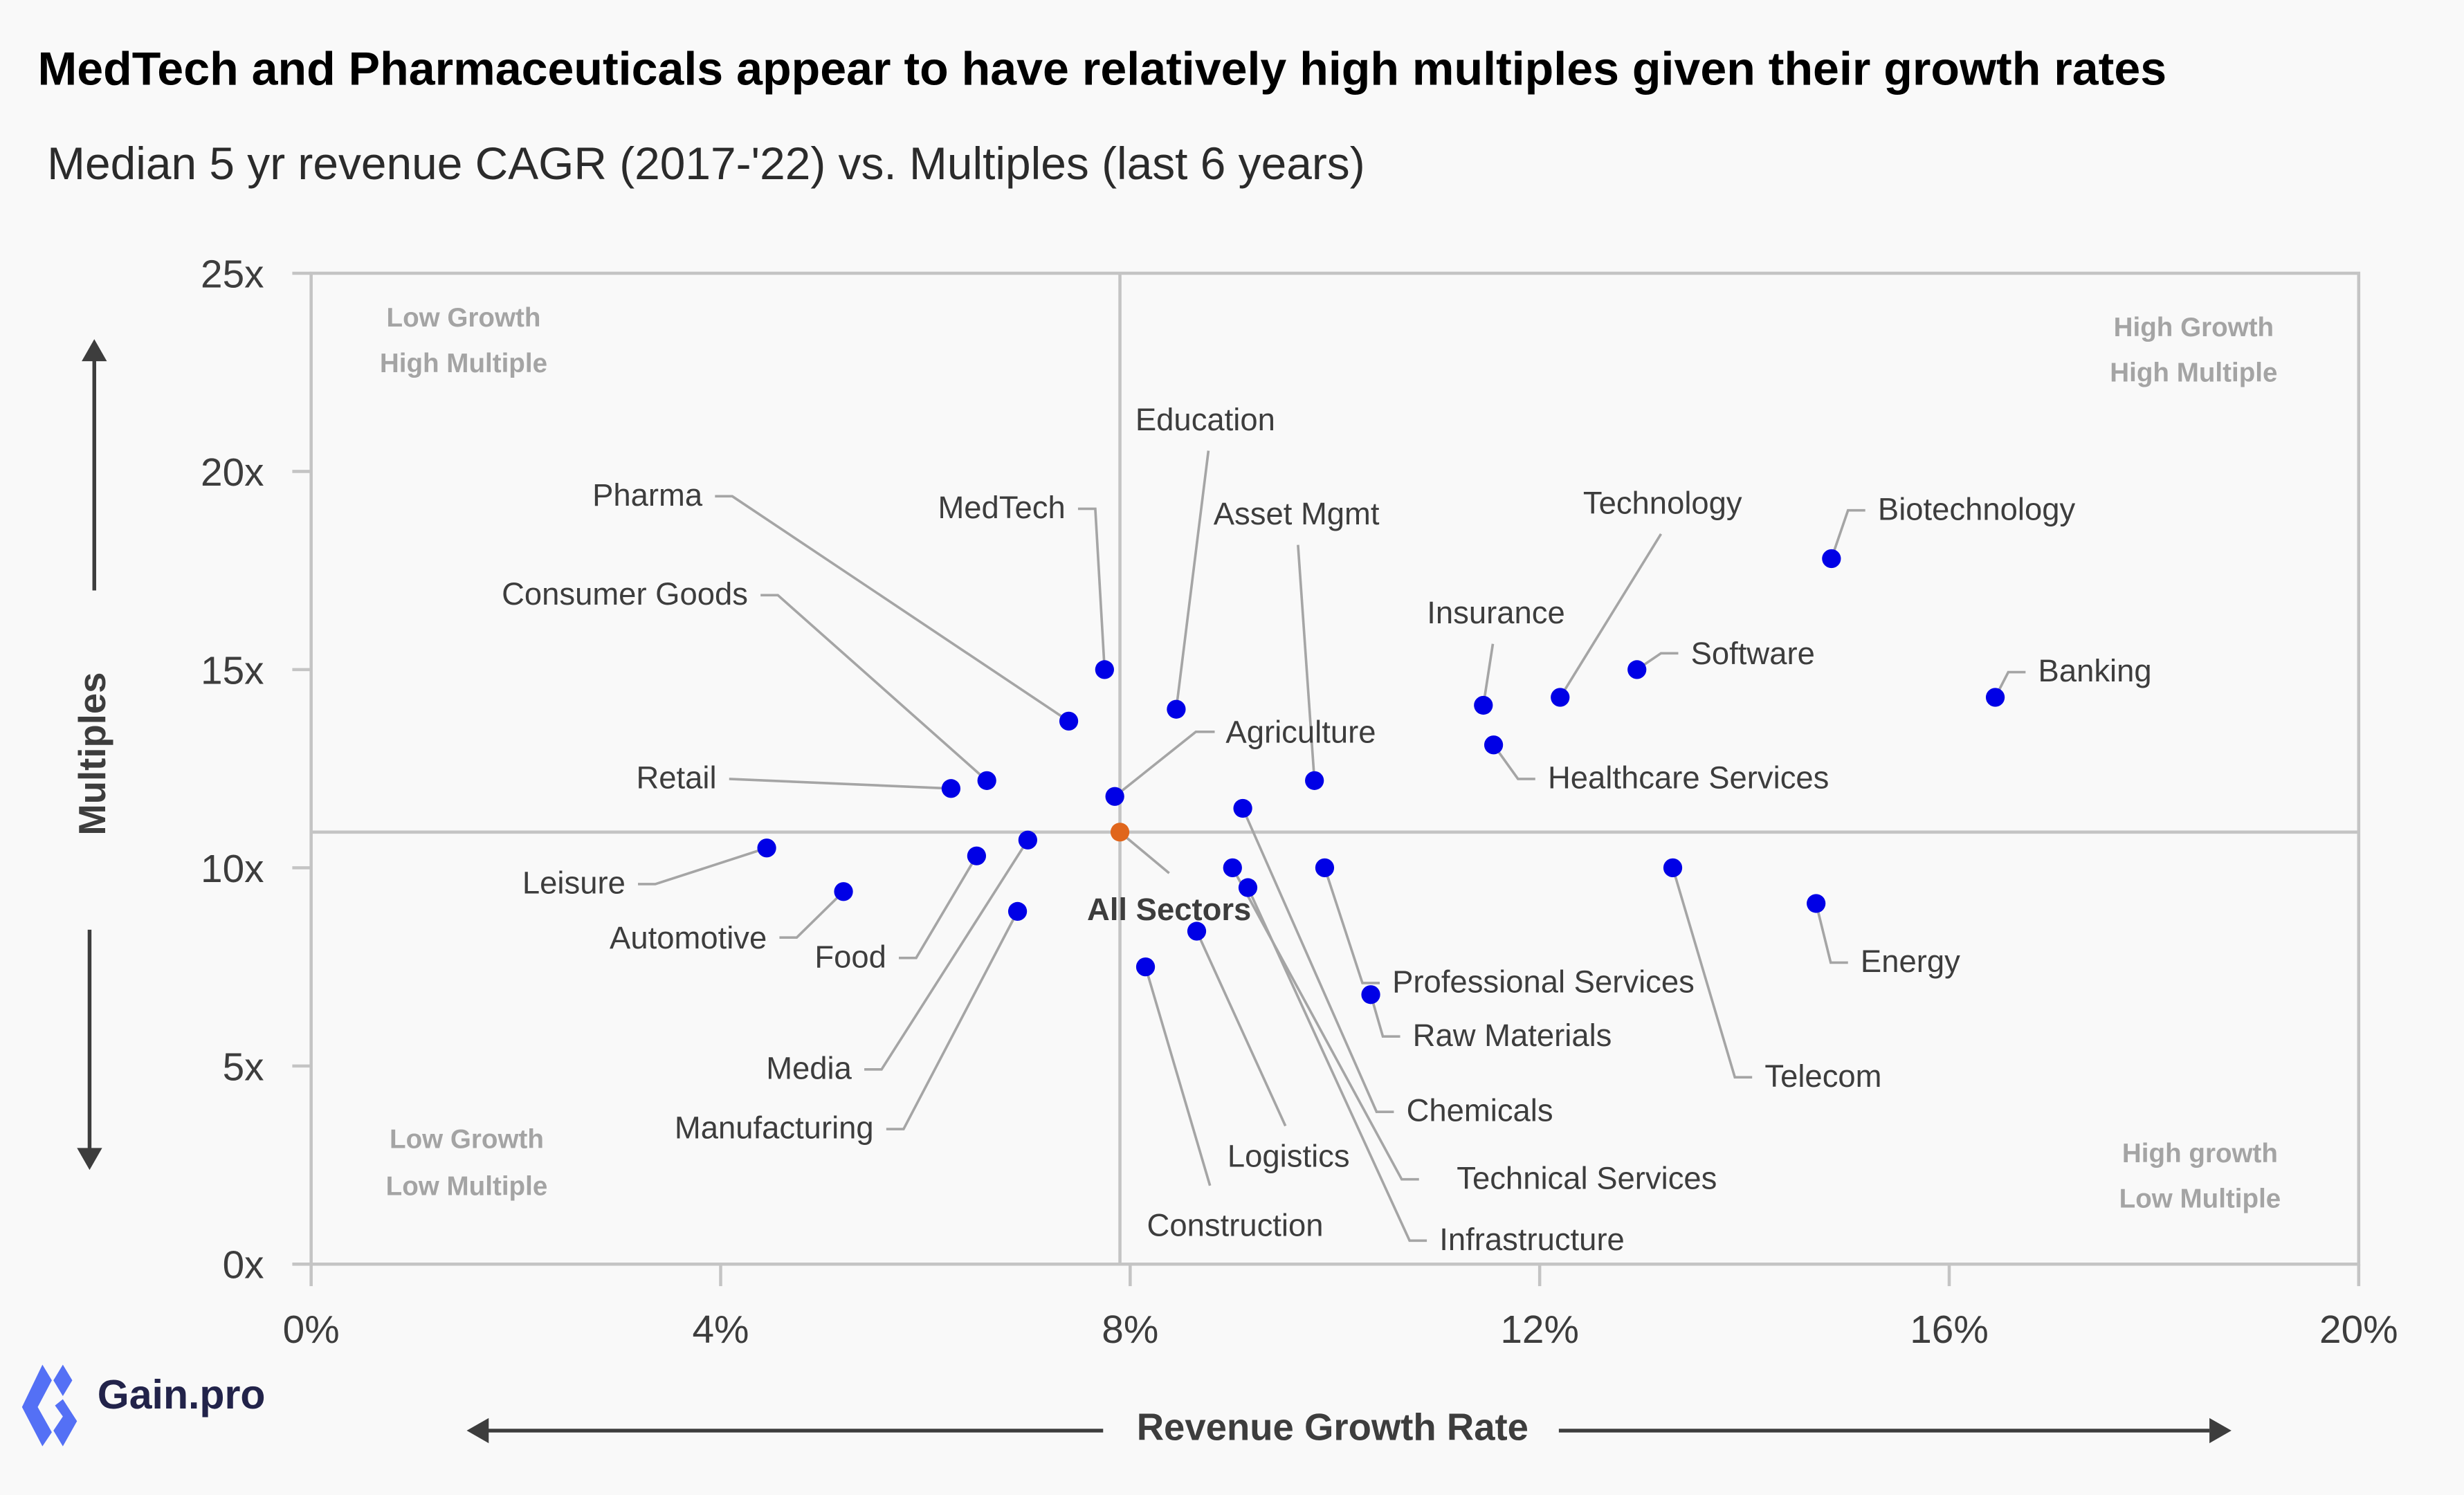 The height and width of the screenshot is (1495, 2464). I want to click on x-axis-title-group: Revenue Growth Rate, so click(1349, 1428).